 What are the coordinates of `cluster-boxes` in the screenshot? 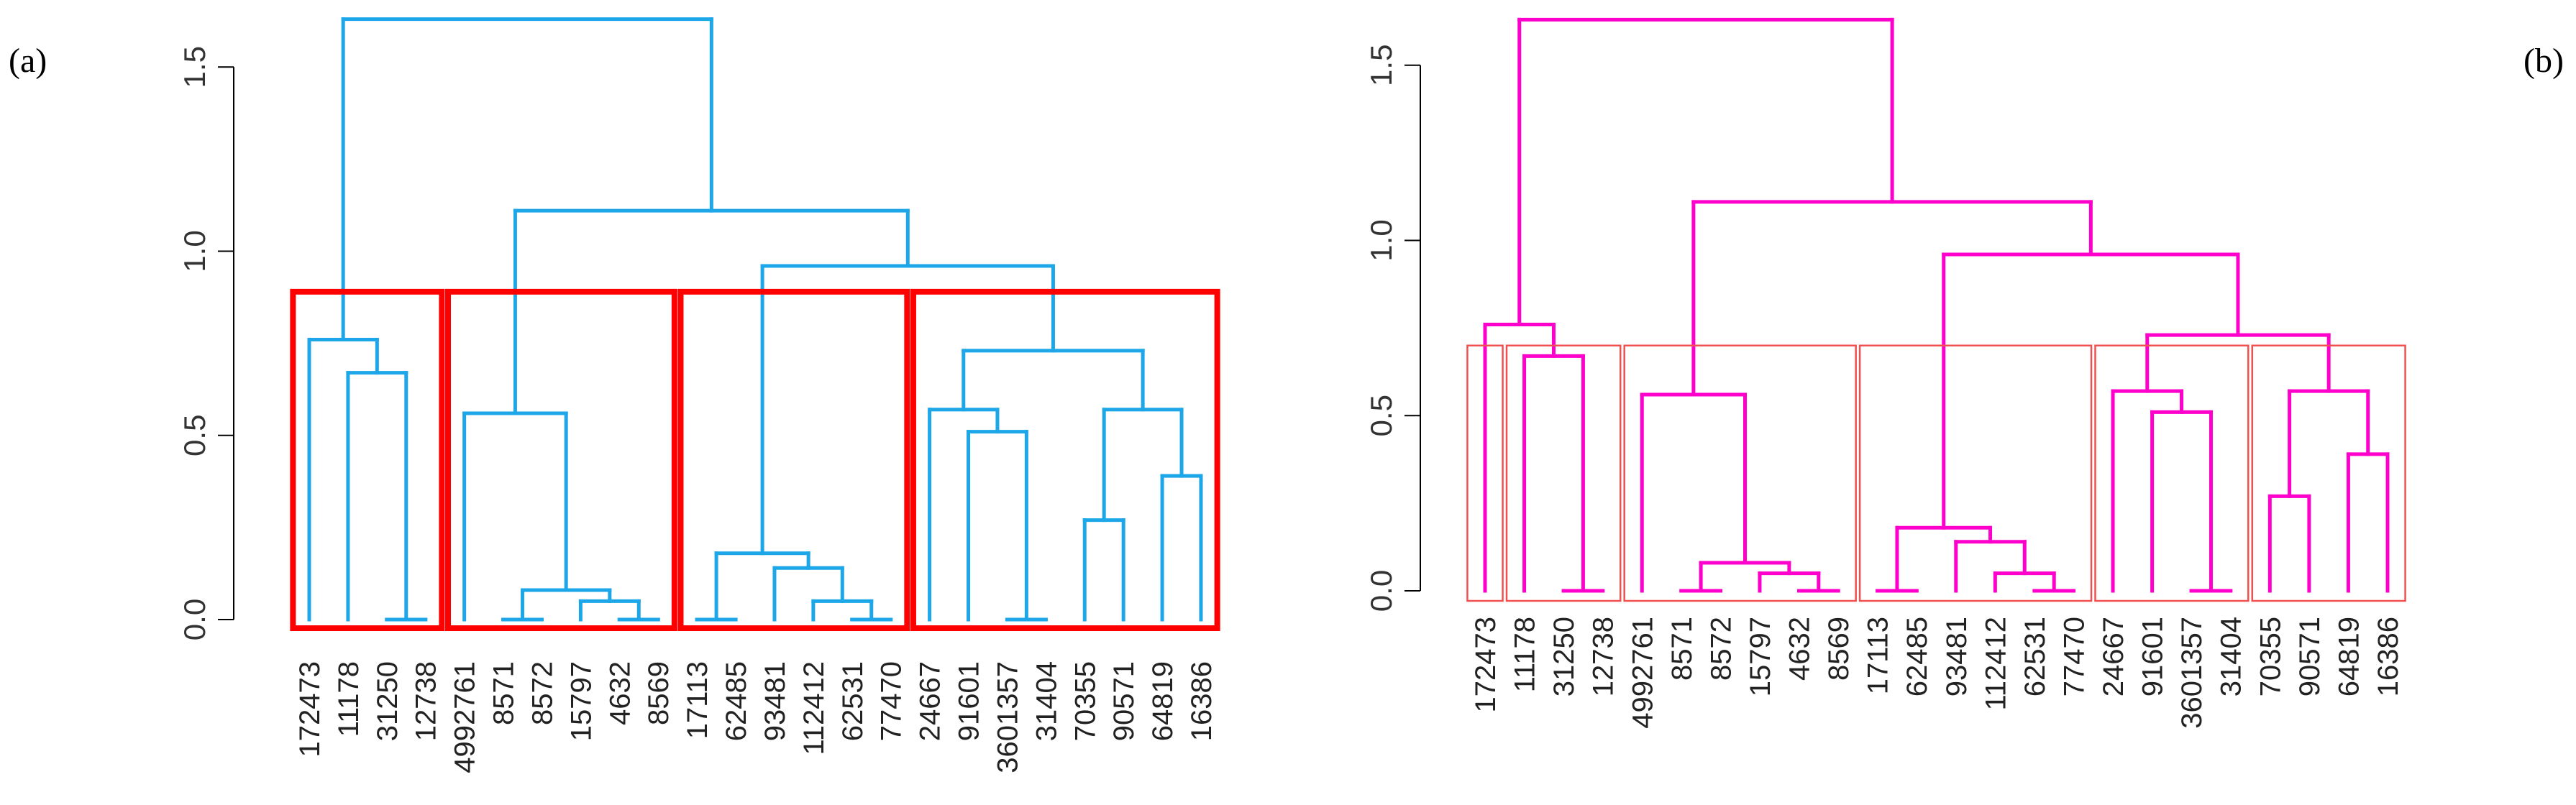 It's located at (1936, 473).